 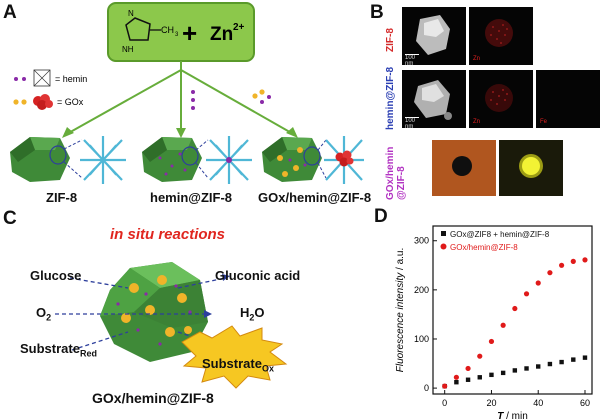 What do you see at coordinates (421, 290) in the screenshot?
I see `y-tick-label: 200` at bounding box center [421, 290].